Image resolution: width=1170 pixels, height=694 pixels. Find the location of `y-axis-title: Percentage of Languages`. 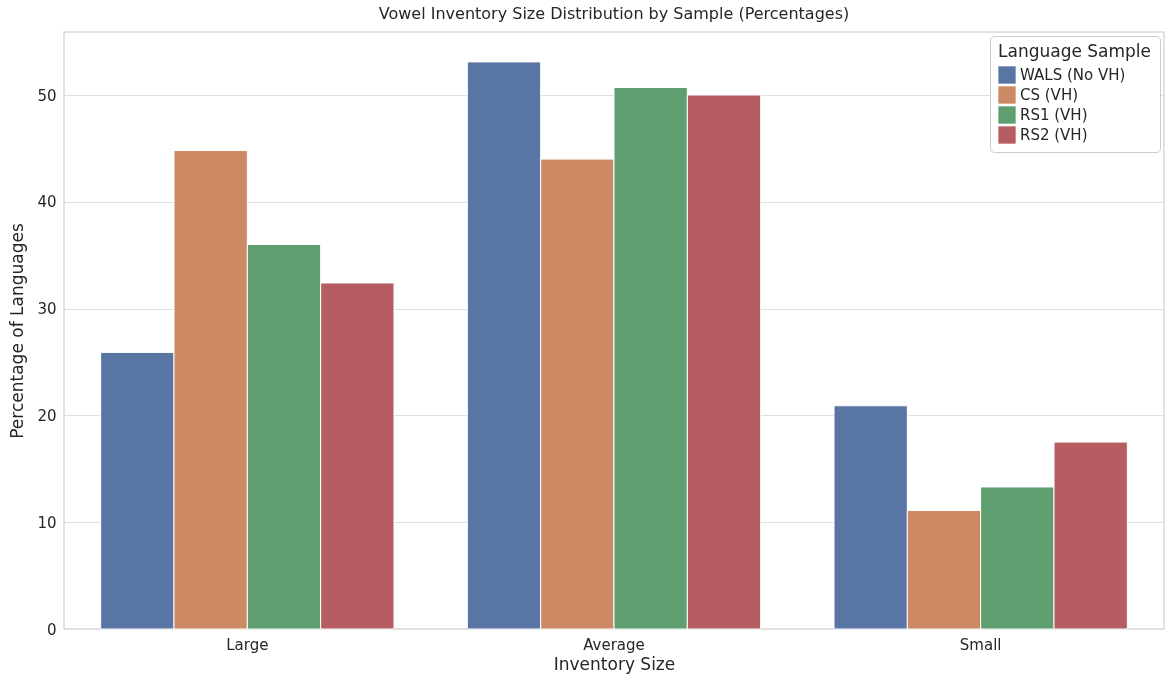

y-axis-title: Percentage of Languages is located at coordinates (17, 331).